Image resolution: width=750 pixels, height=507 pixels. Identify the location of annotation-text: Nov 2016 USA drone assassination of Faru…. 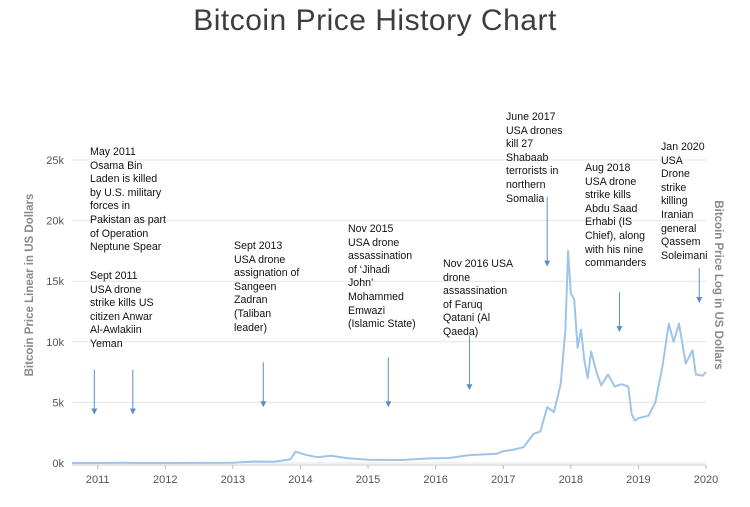
(478, 298).